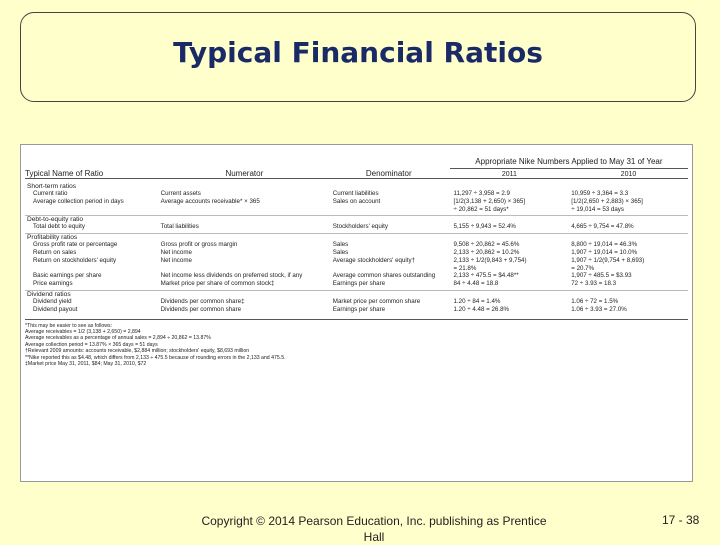 The width and height of the screenshot is (720, 545). I want to click on table-cell: 1.06 ÷ 3.93 = 27.0%, so click(599, 309).